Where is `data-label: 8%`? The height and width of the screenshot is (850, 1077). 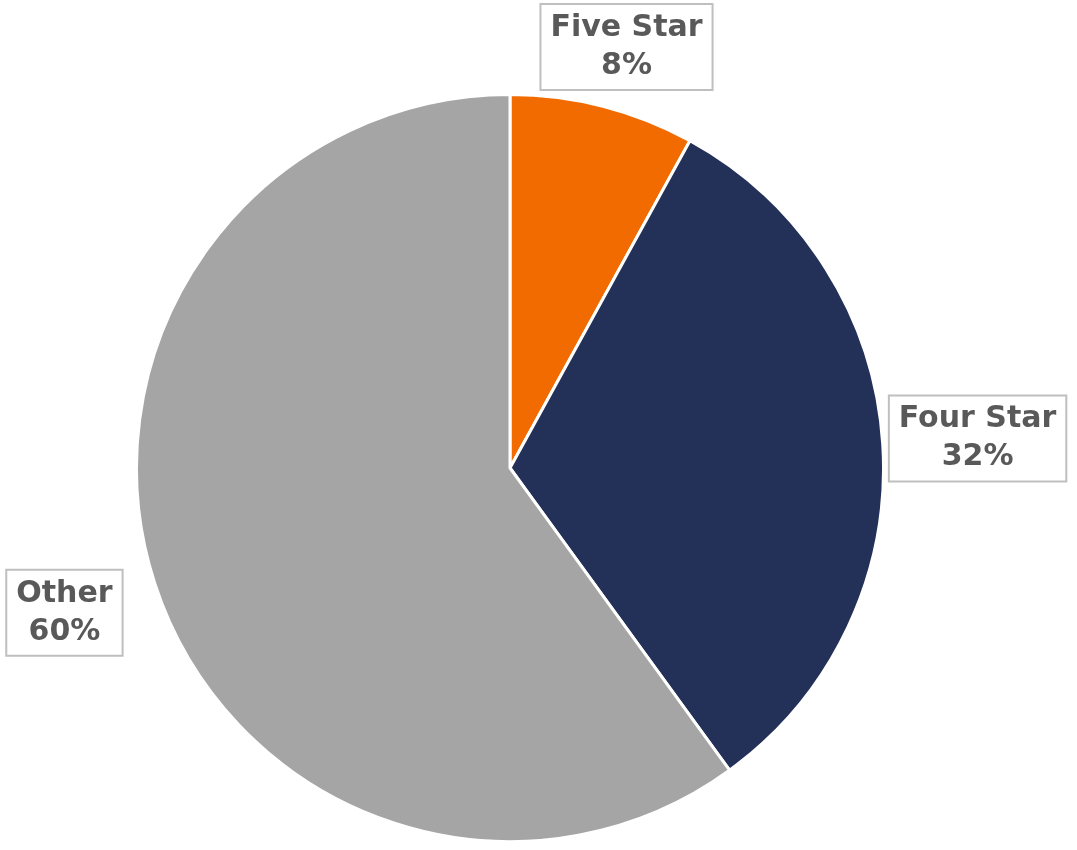 data-label: 8% is located at coordinates (626, 63).